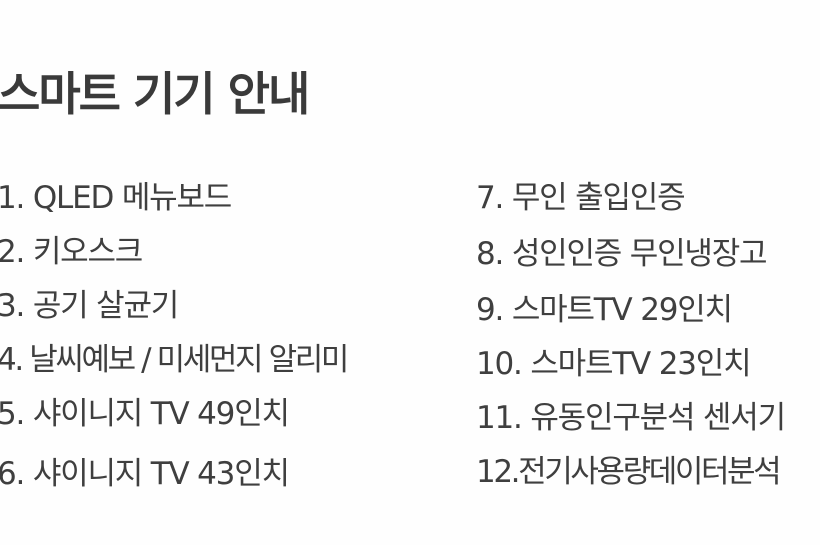  What do you see at coordinates (145, 414) in the screenshot?
I see `list-item: 5. 샤이니지 TV 49인치` at bounding box center [145, 414].